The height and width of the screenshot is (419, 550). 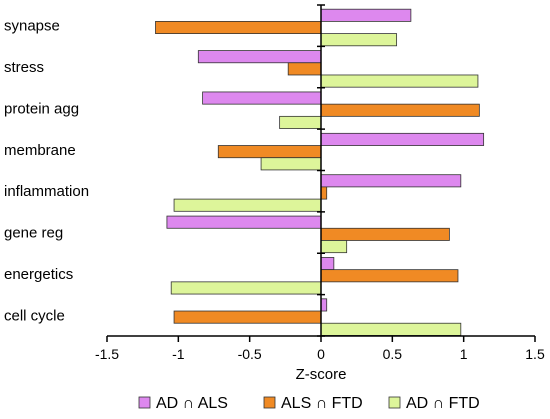 What do you see at coordinates (535, 354) in the screenshot?
I see `x-tick-label: 1.5` at bounding box center [535, 354].